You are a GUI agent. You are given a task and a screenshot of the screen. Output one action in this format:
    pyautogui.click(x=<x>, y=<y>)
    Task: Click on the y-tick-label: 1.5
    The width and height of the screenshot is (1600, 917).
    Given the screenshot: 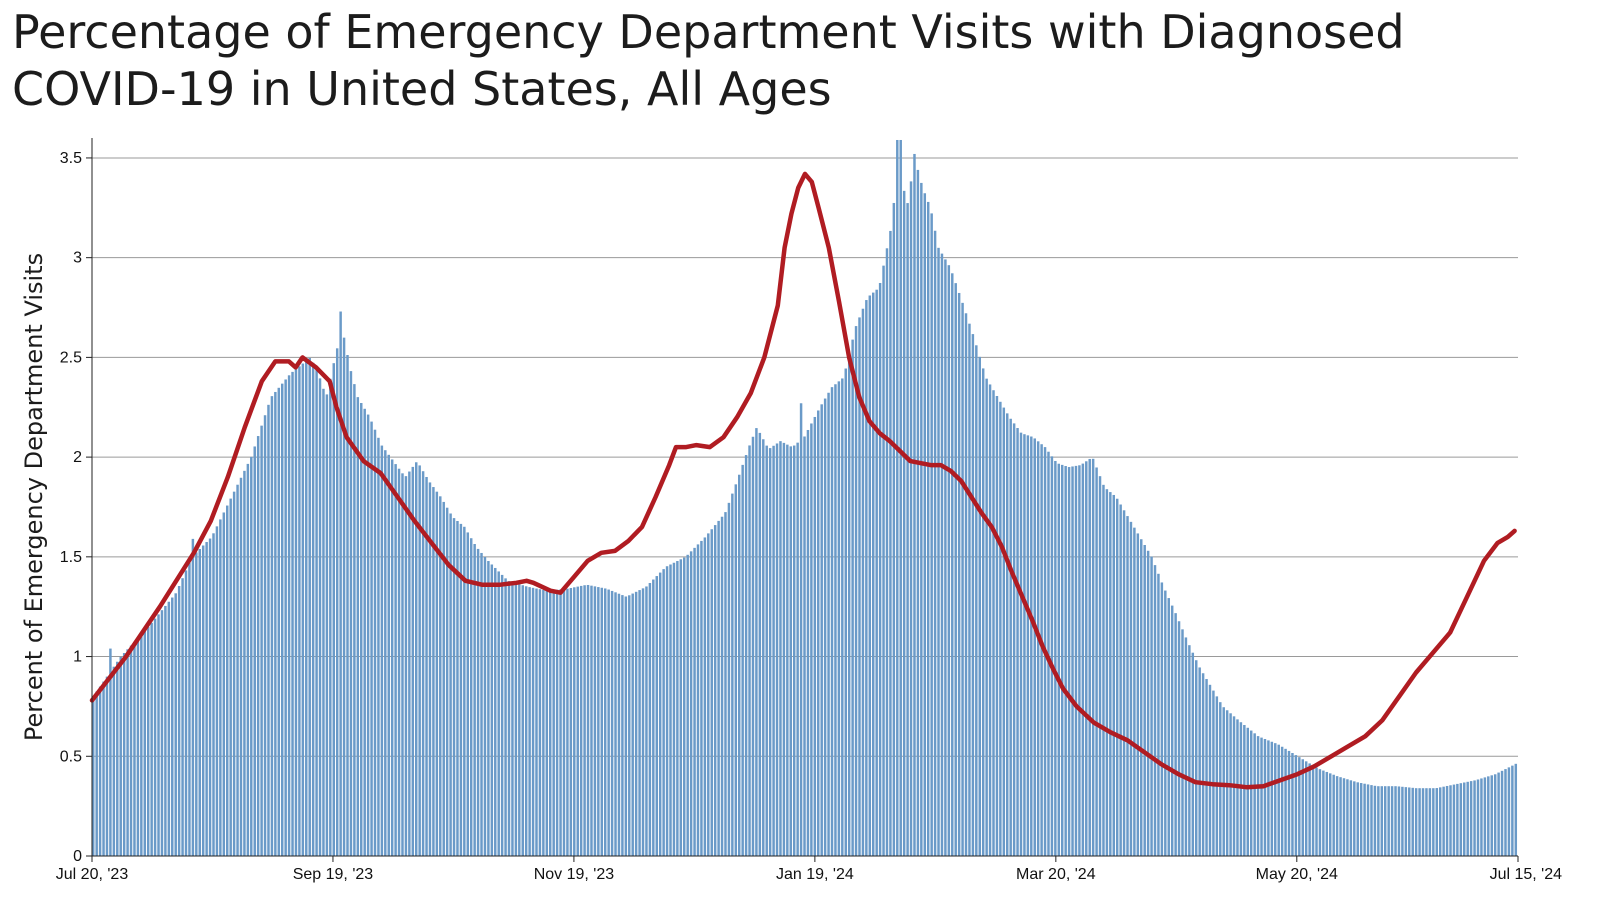 What is the action you would take?
    pyautogui.click(x=71, y=557)
    